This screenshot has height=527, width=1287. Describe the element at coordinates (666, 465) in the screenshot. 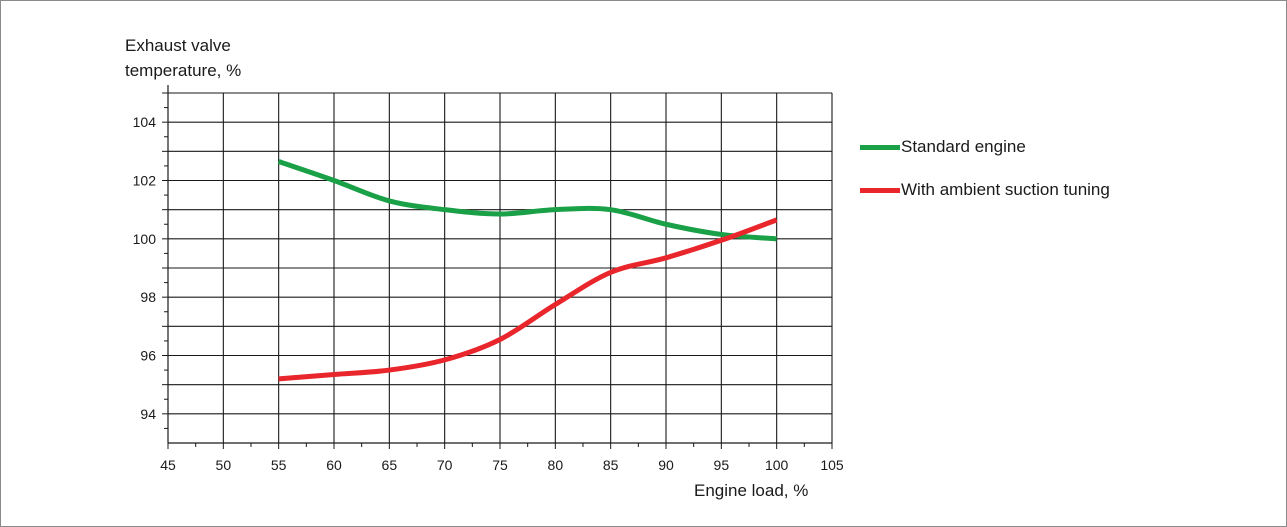

I see `x-tick-label: 90` at that location.